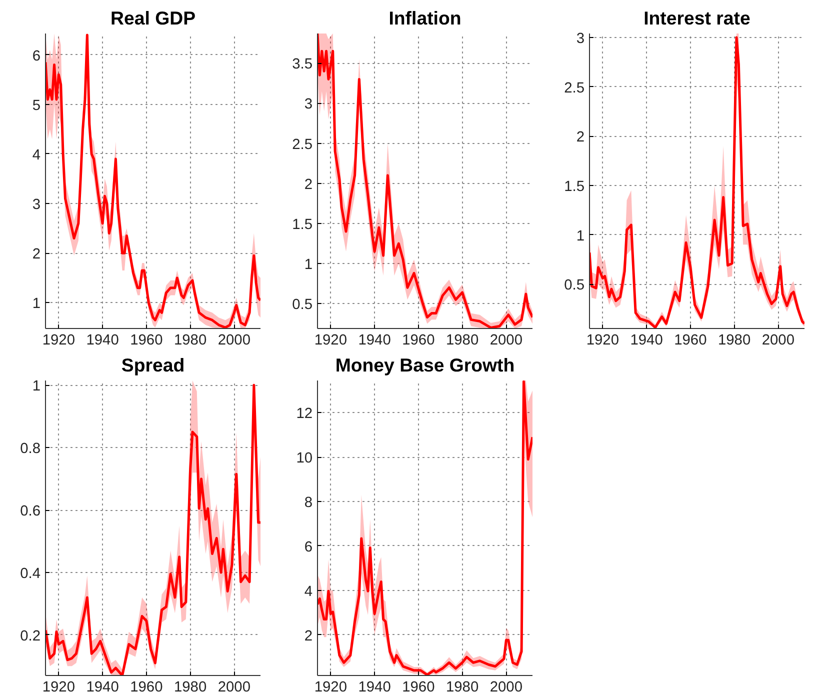 The image size is (817, 694). Describe the element at coordinates (304, 458) in the screenshot. I see `y-tick-label: 10` at that location.